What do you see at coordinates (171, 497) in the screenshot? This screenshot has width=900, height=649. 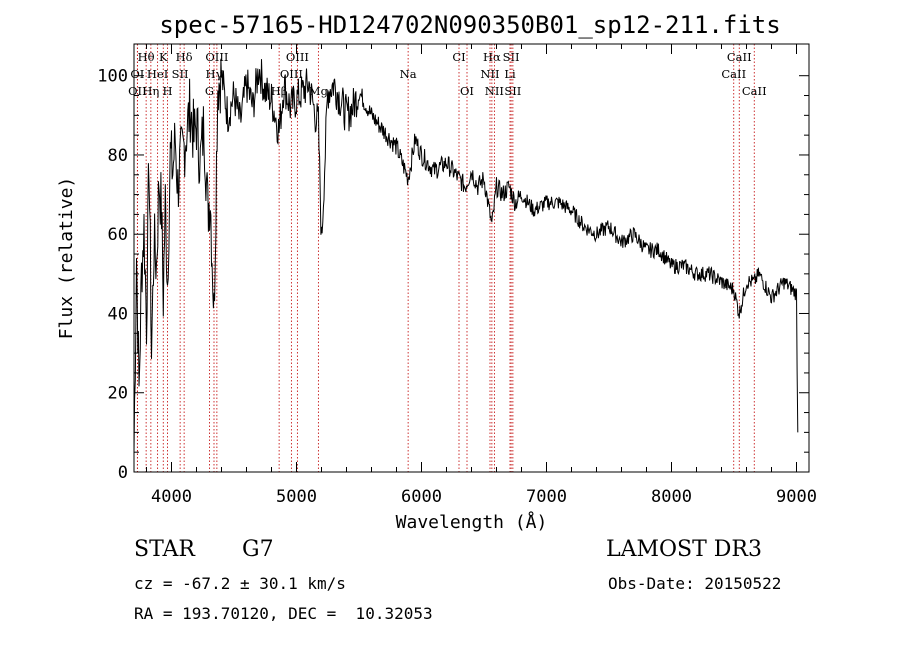 I see `x-tick-label: 4000` at bounding box center [171, 497].